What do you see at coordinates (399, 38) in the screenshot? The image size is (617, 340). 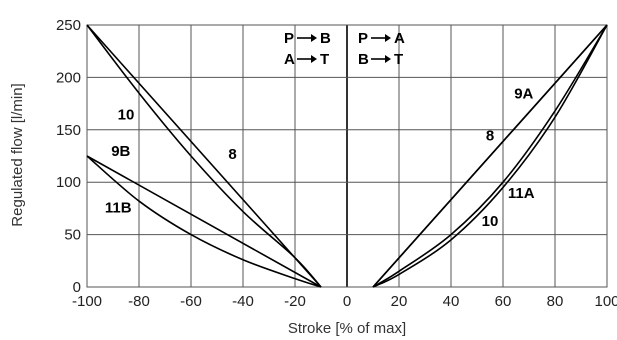 I see `legend-right-row1-to: A` at bounding box center [399, 38].